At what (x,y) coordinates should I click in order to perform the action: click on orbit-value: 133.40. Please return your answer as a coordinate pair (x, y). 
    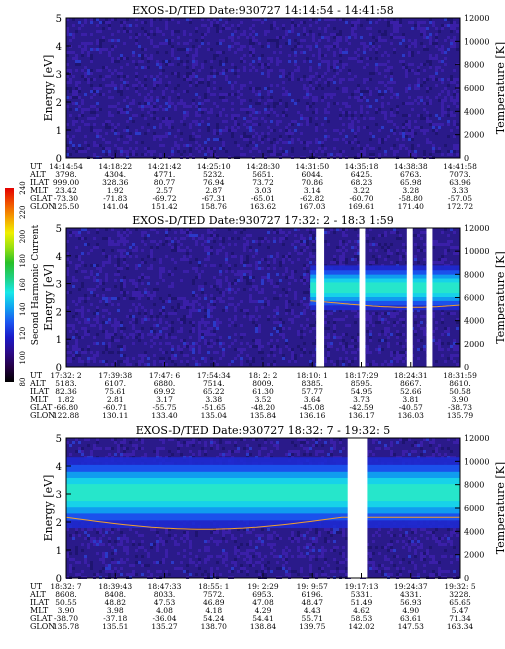
    Looking at the image, I should click on (164, 415).